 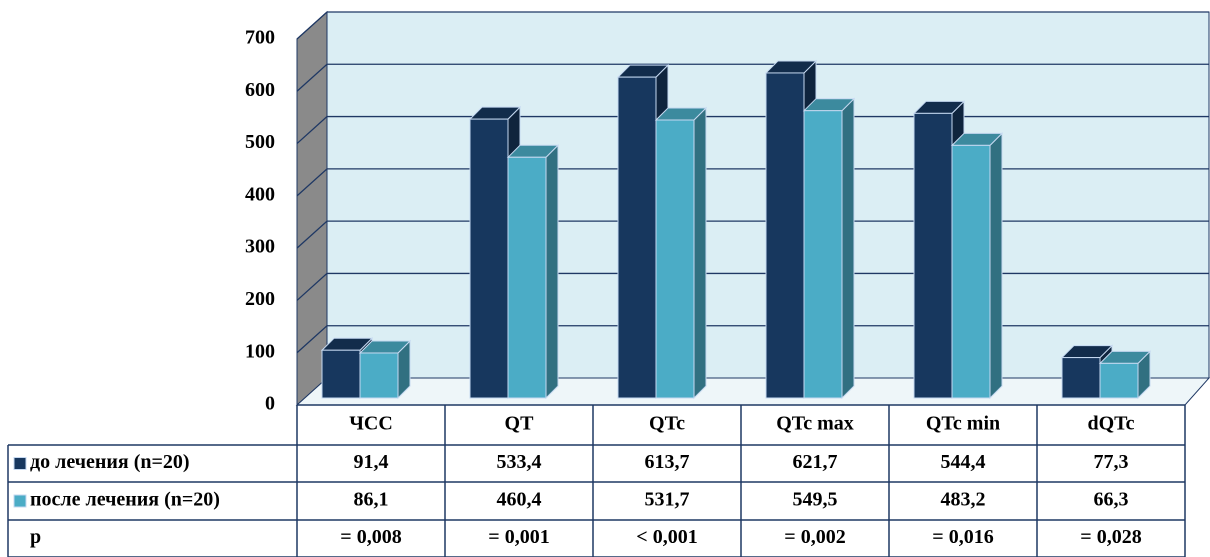 What do you see at coordinates (371, 462) in the screenshot?
I see `value-label: 91,4` at bounding box center [371, 462].